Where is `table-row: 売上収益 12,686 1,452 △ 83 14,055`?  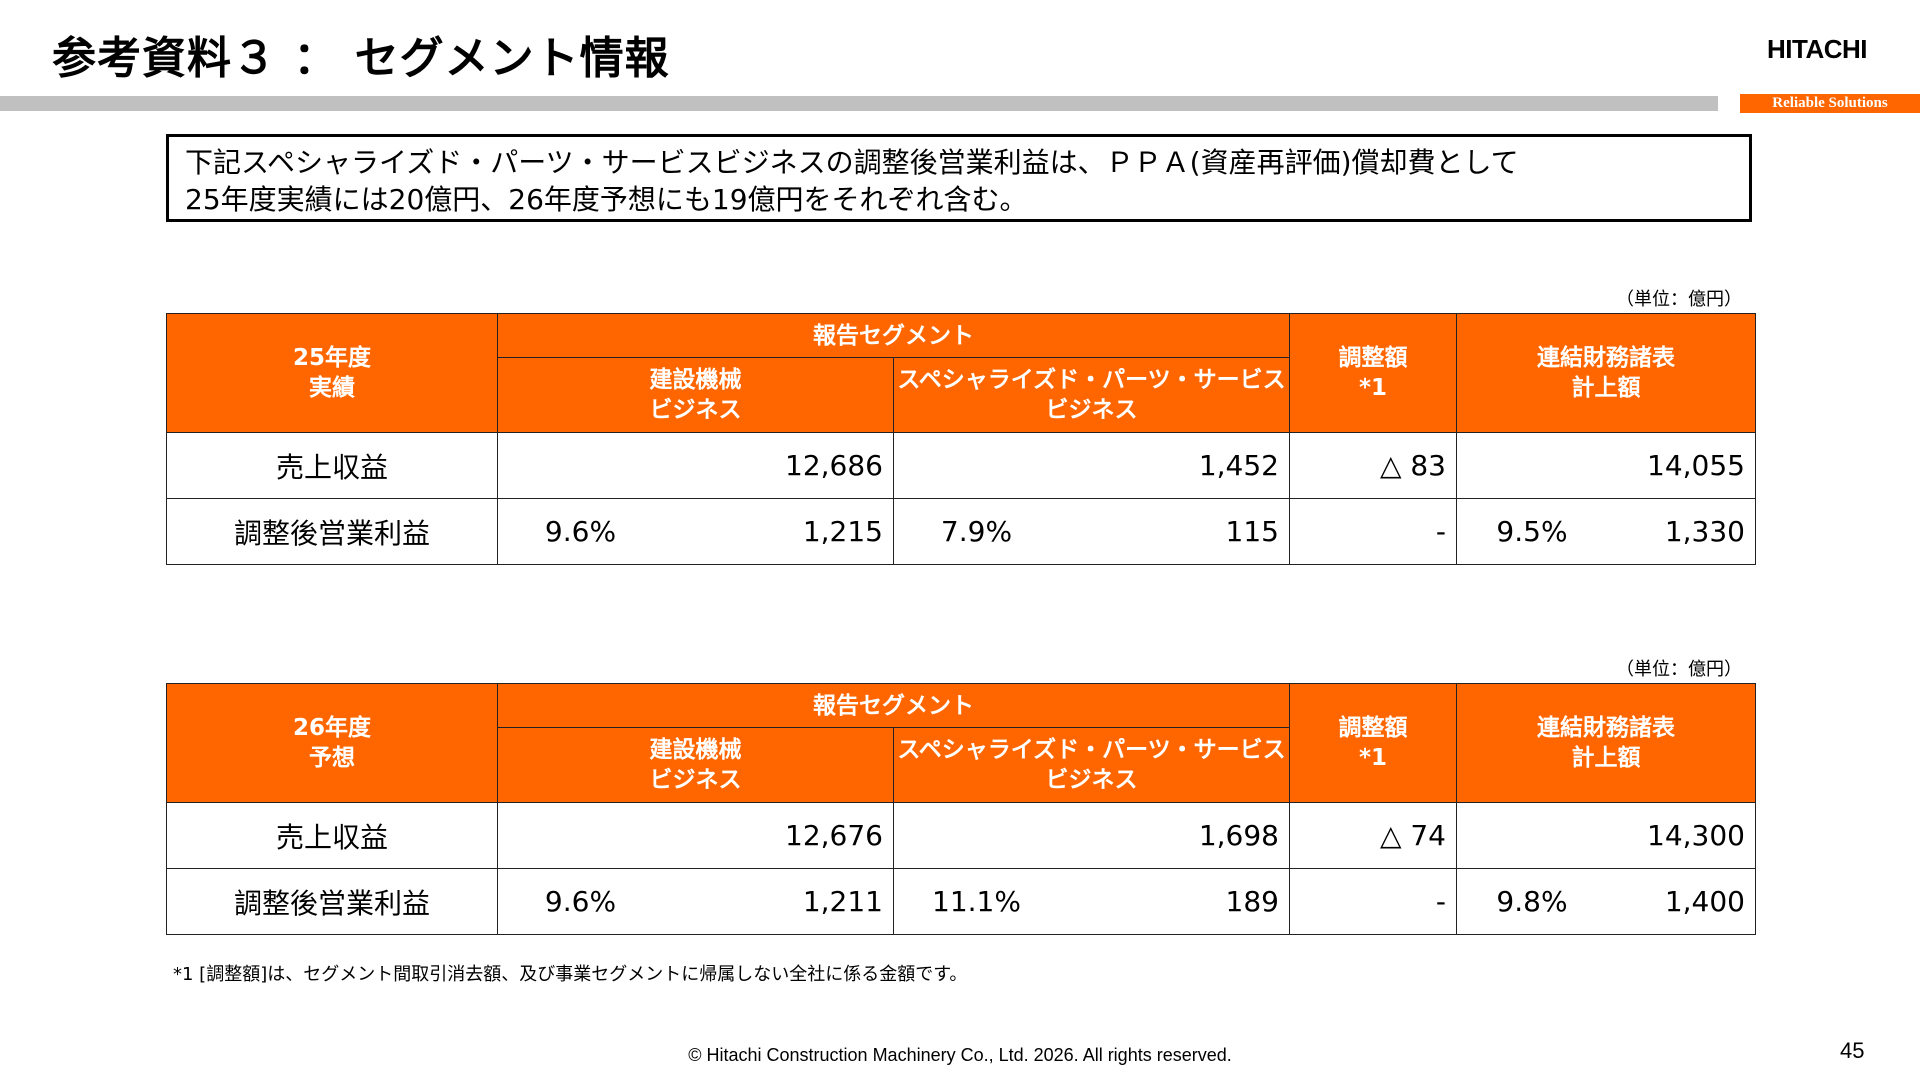
table-row: 売上収益 12,686 1,452 △ 83 14,055 is located at coordinates (961, 465).